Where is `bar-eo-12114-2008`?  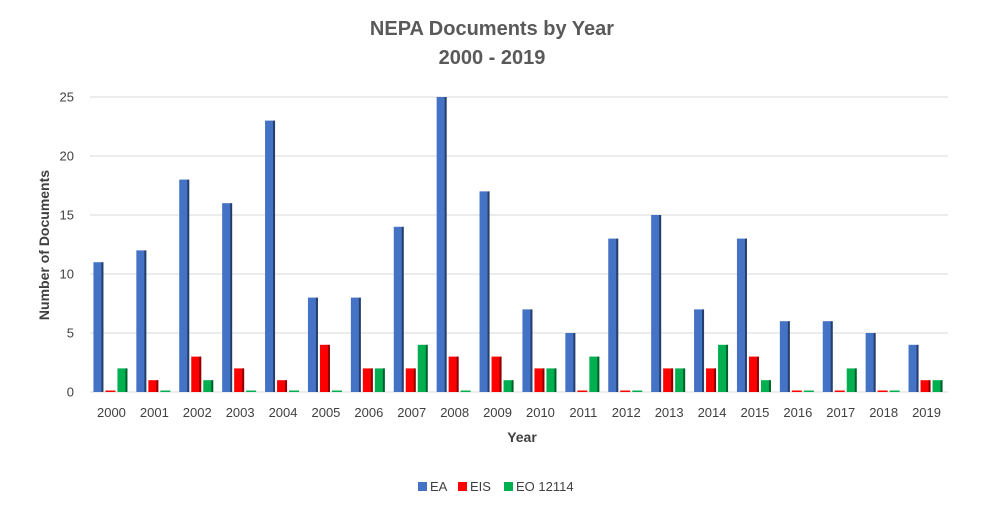
bar-eo-12114-2008 is located at coordinates (465, 391).